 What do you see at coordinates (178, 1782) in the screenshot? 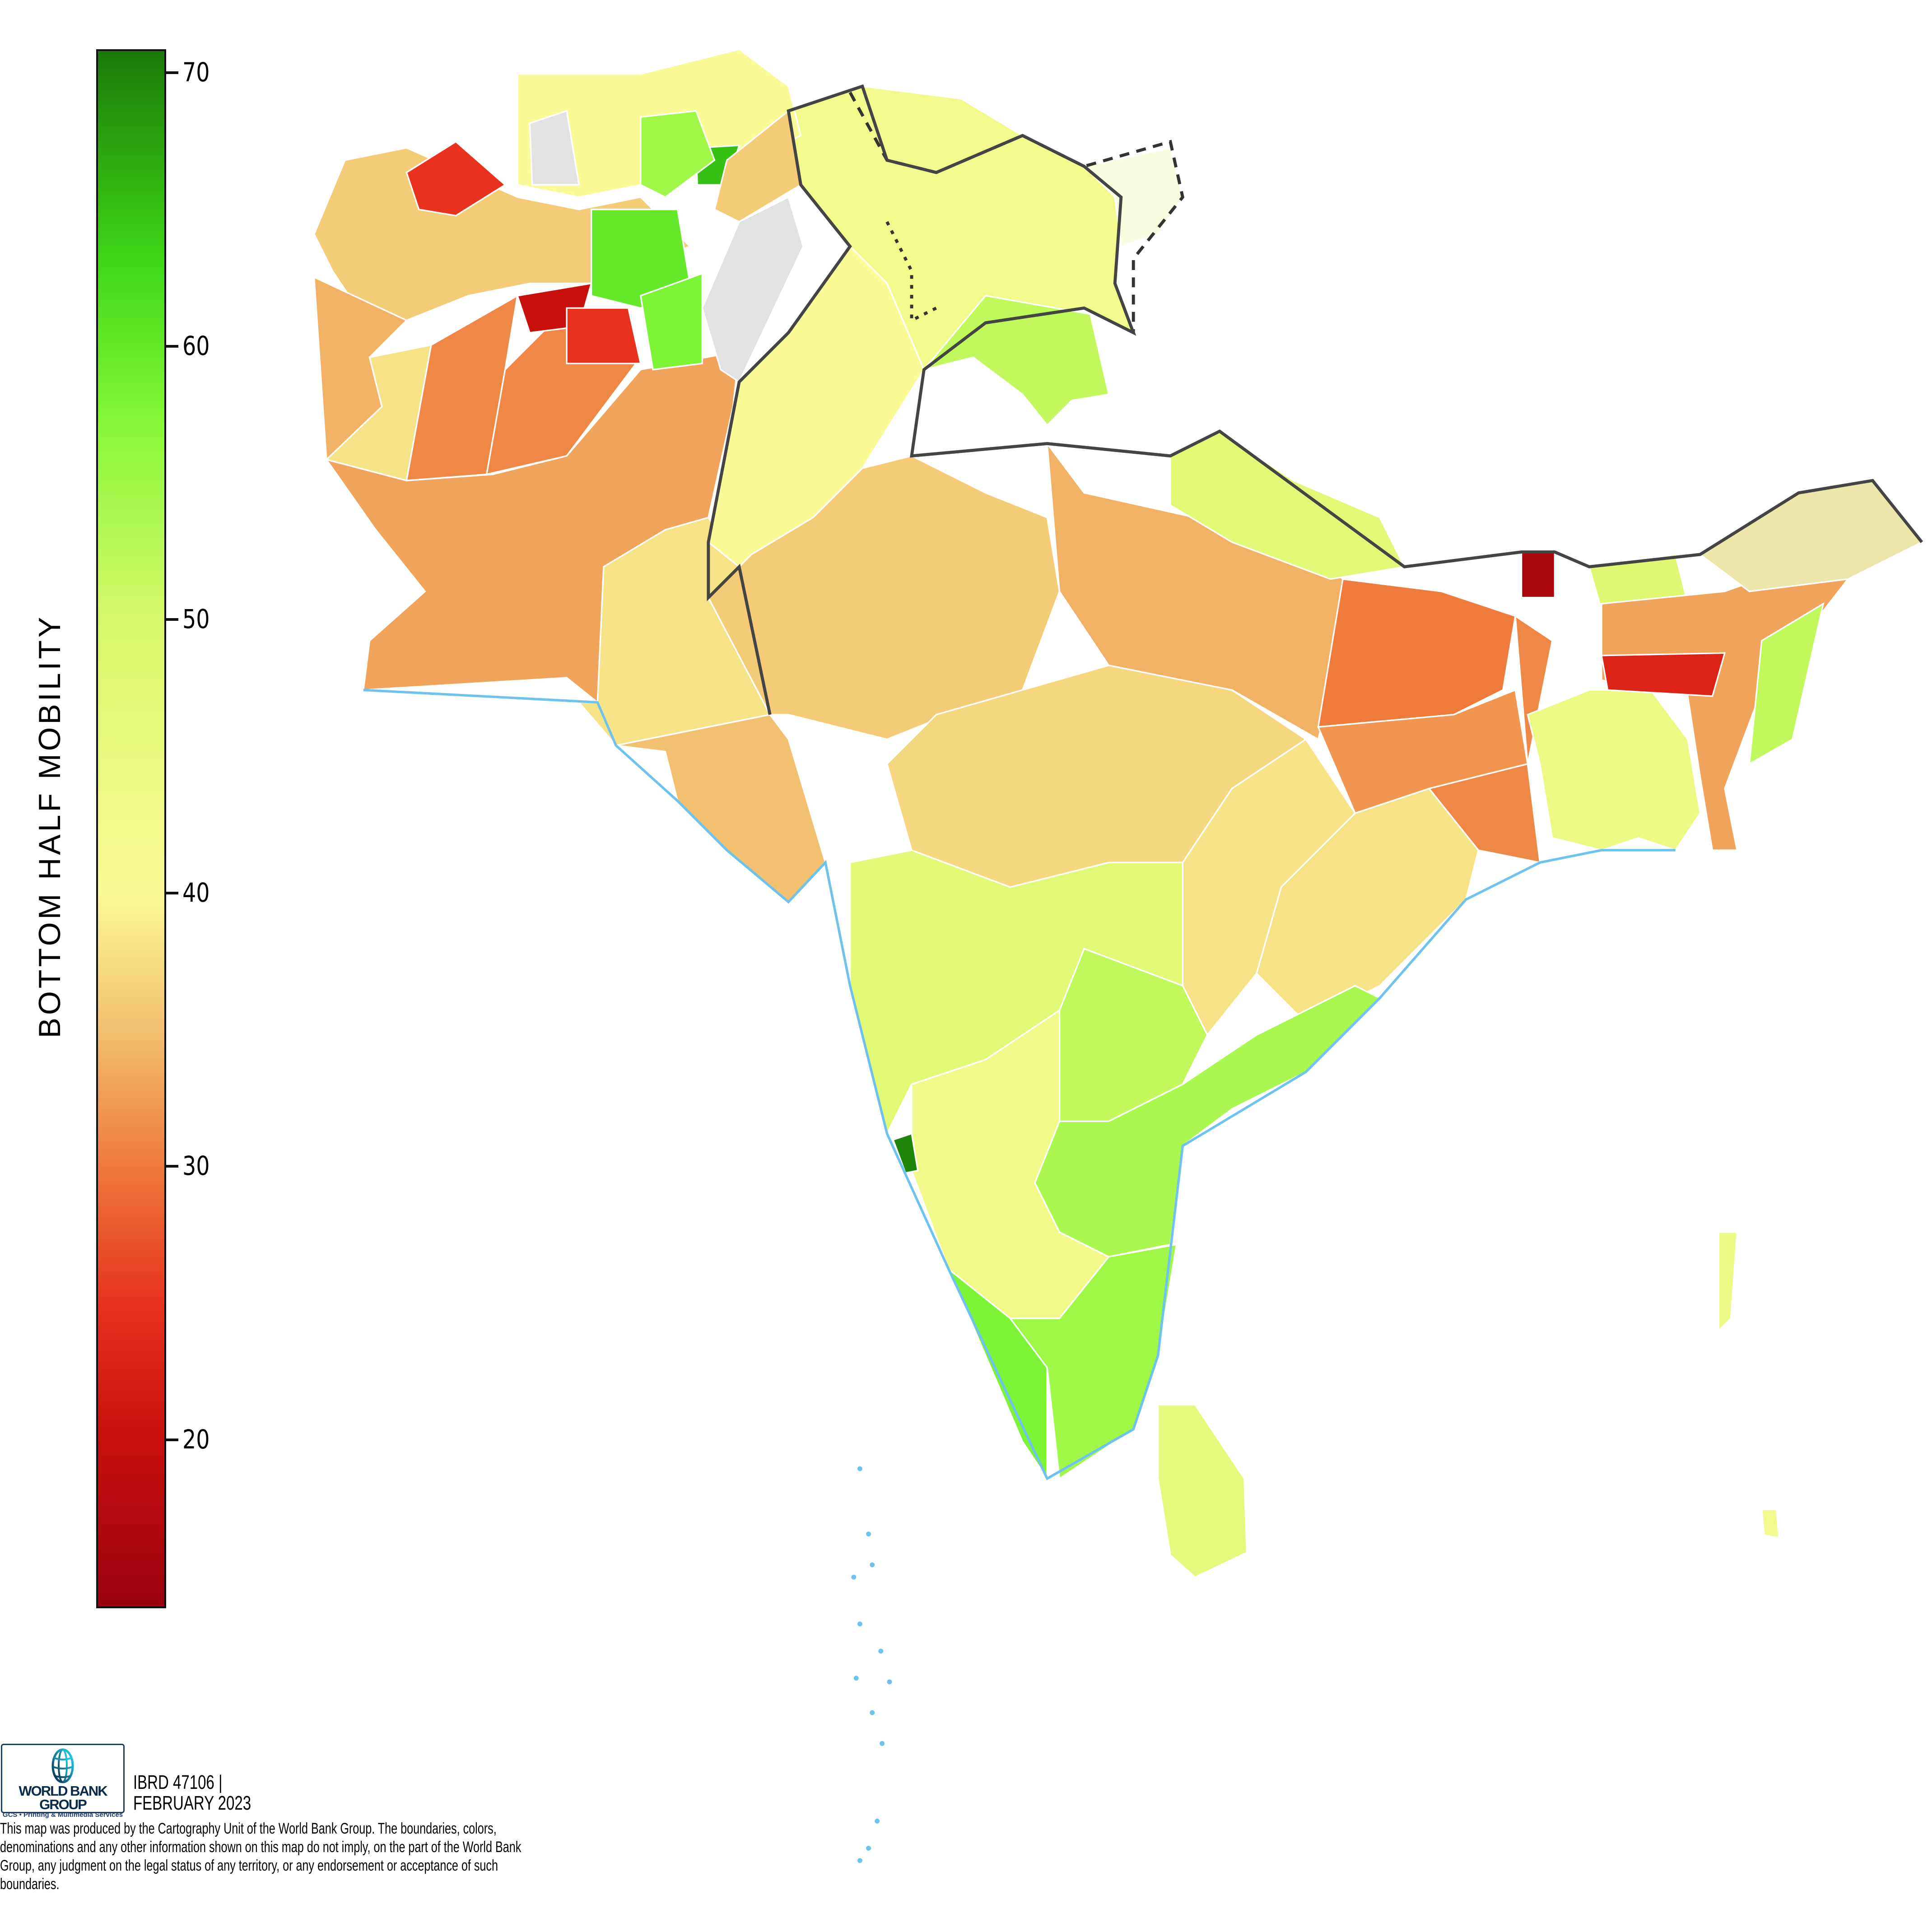
I see `ibrd-number: IBRD 47106 |` at bounding box center [178, 1782].